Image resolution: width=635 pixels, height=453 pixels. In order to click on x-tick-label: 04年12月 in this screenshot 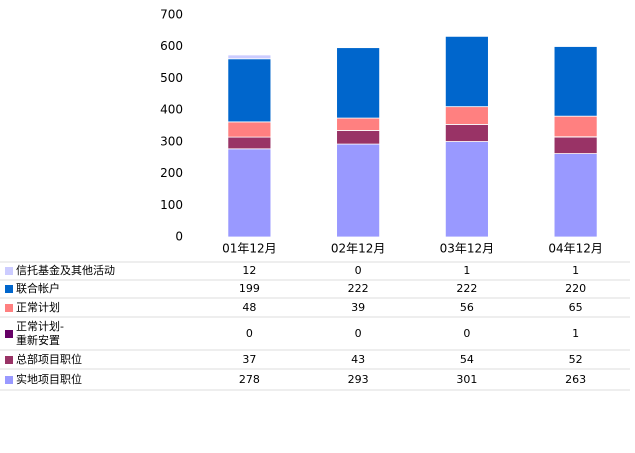, I will do `click(575, 249)`.